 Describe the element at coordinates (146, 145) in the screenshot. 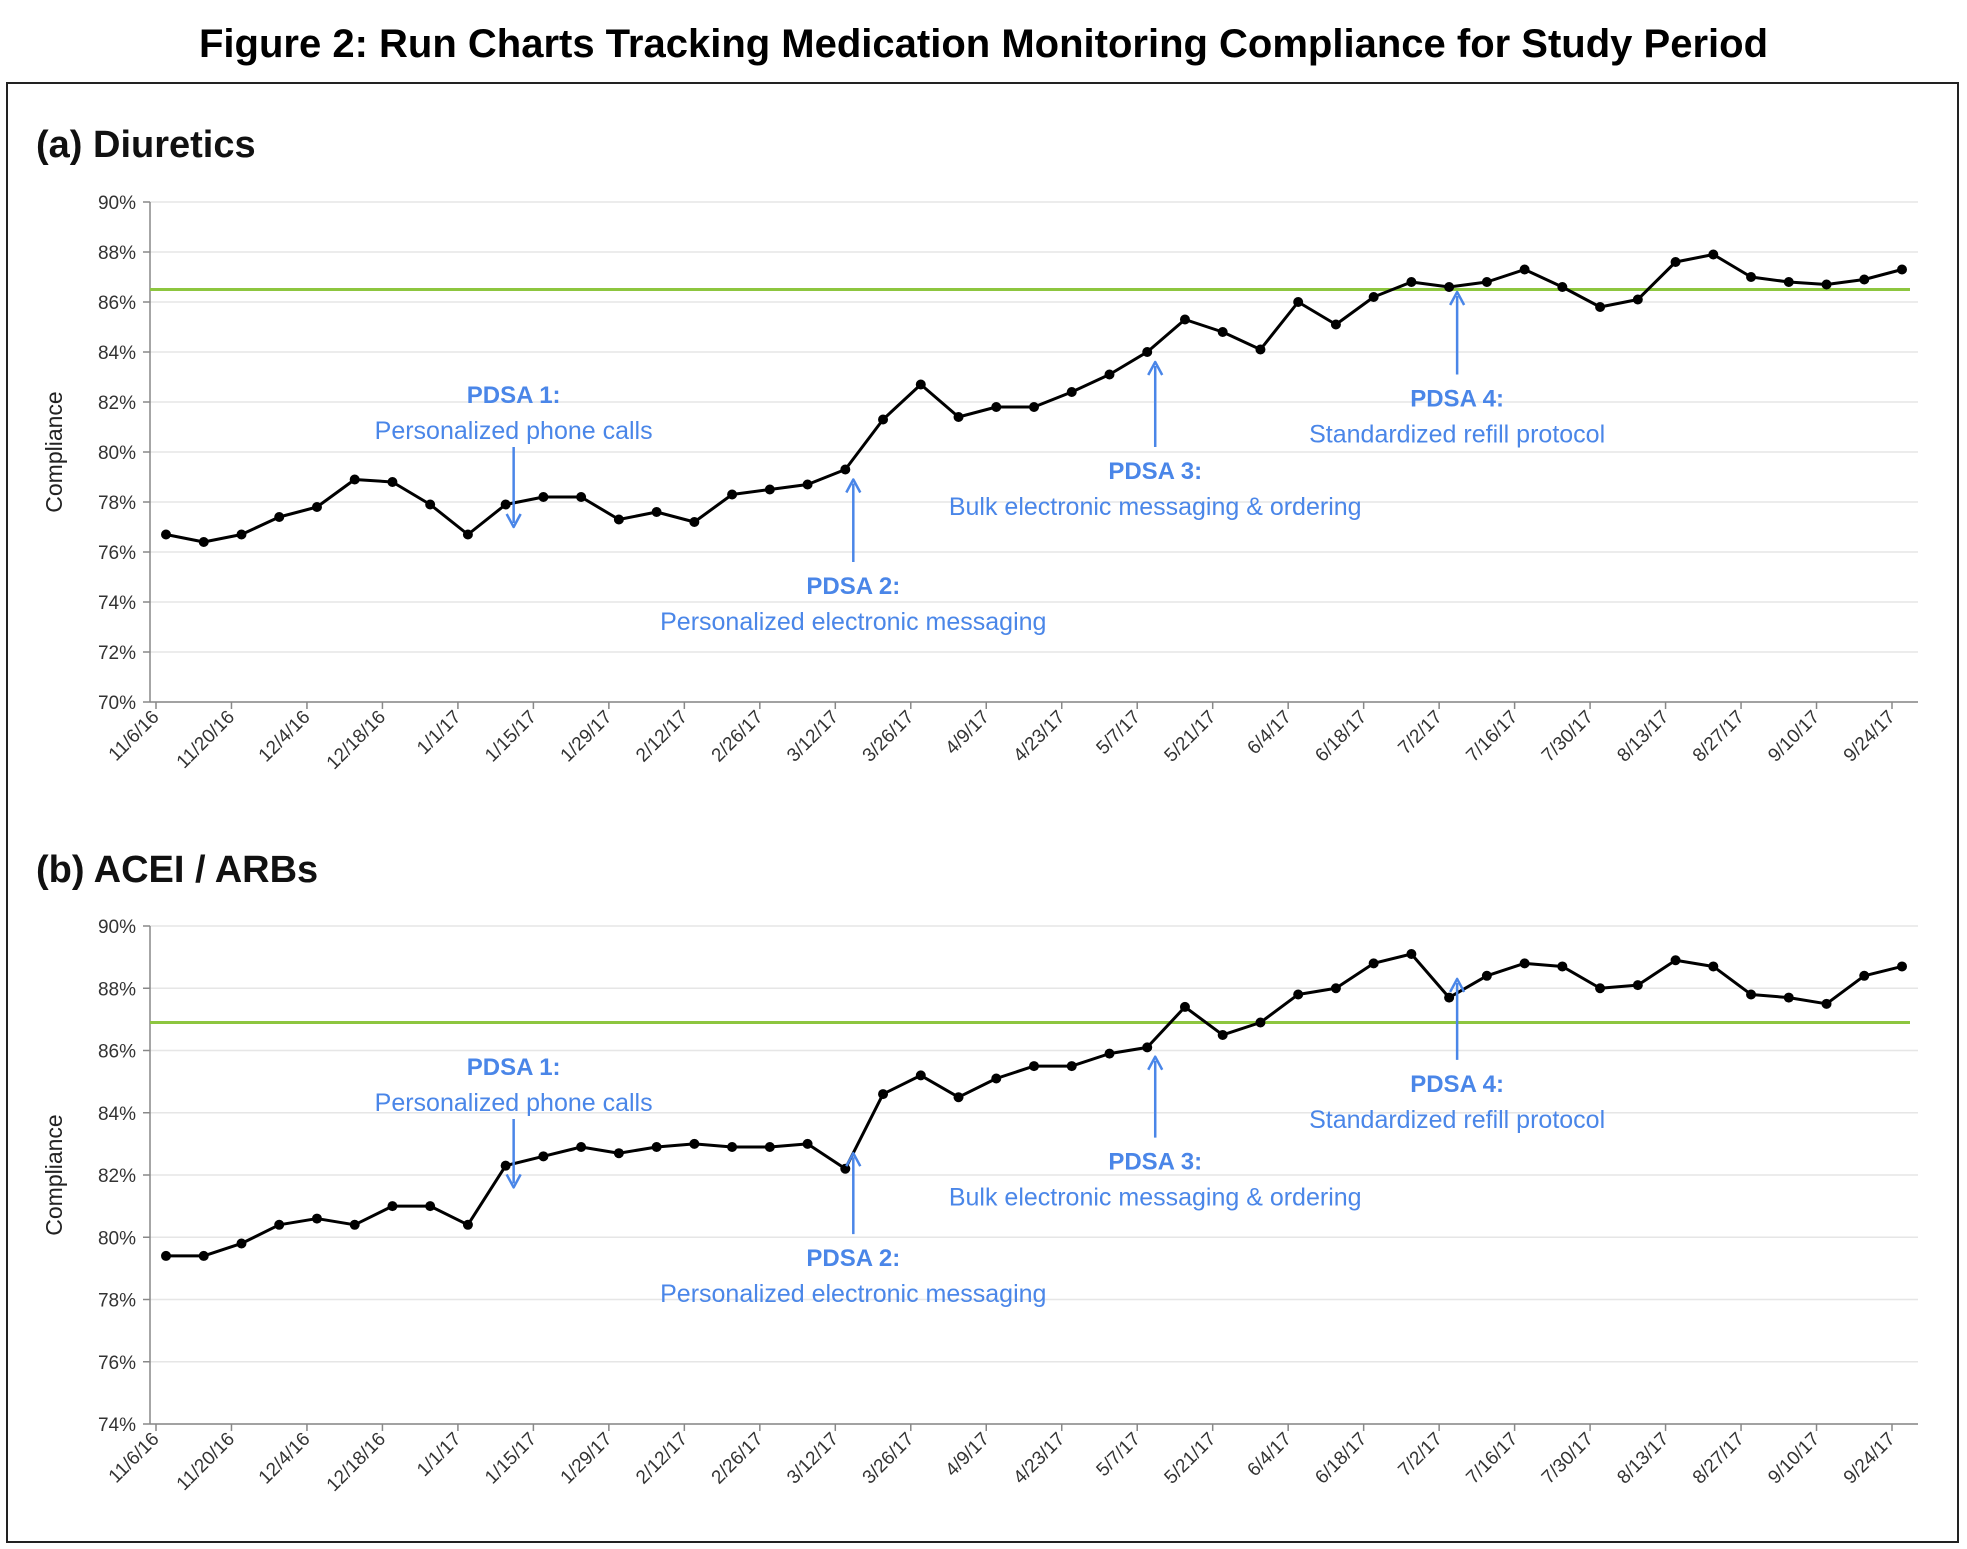

I see `panel-title: (a) Diuretics` at that location.